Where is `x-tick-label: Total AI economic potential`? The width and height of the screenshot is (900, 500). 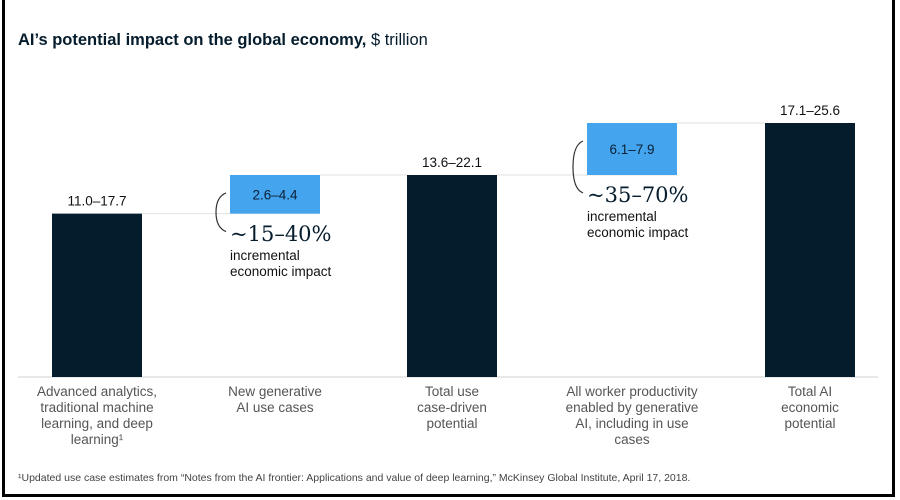 x-tick-label: Total AI economic potential is located at coordinates (810, 408).